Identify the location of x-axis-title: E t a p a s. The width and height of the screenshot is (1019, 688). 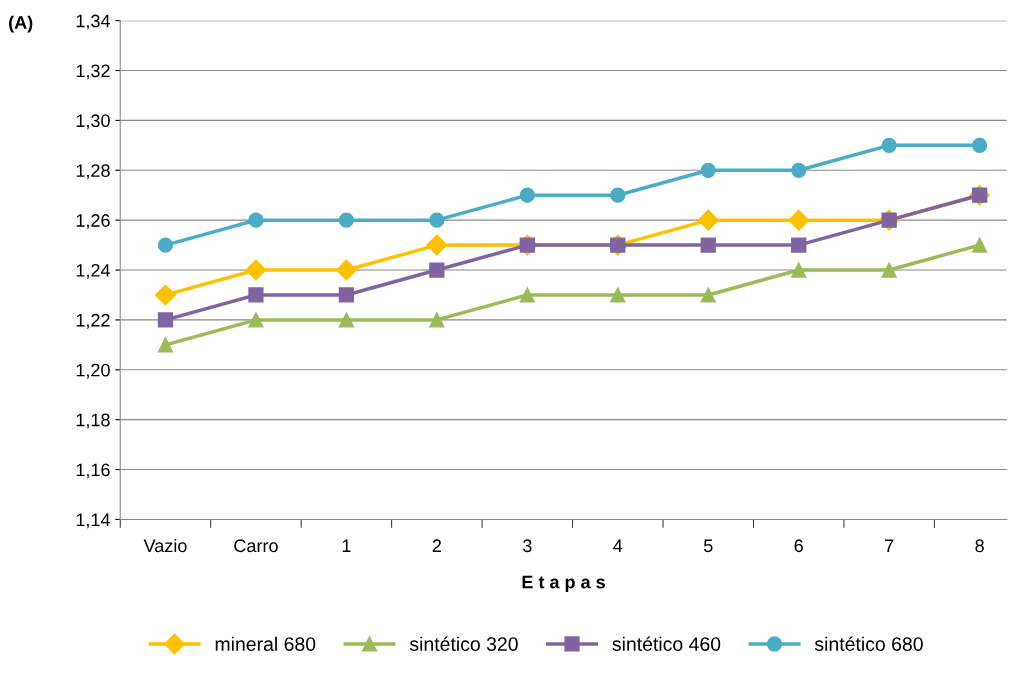
(563, 583).